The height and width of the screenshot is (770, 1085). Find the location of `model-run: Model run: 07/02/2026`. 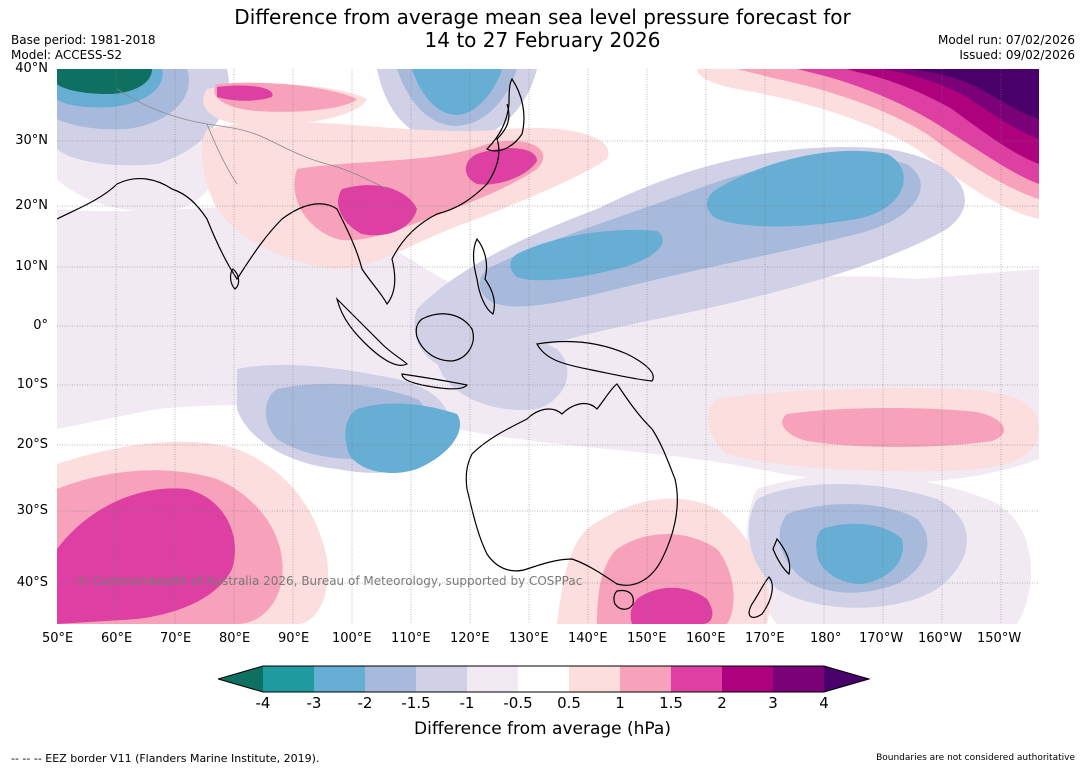

model-run: Model run: 07/02/2026 is located at coordinates (1006, 40).